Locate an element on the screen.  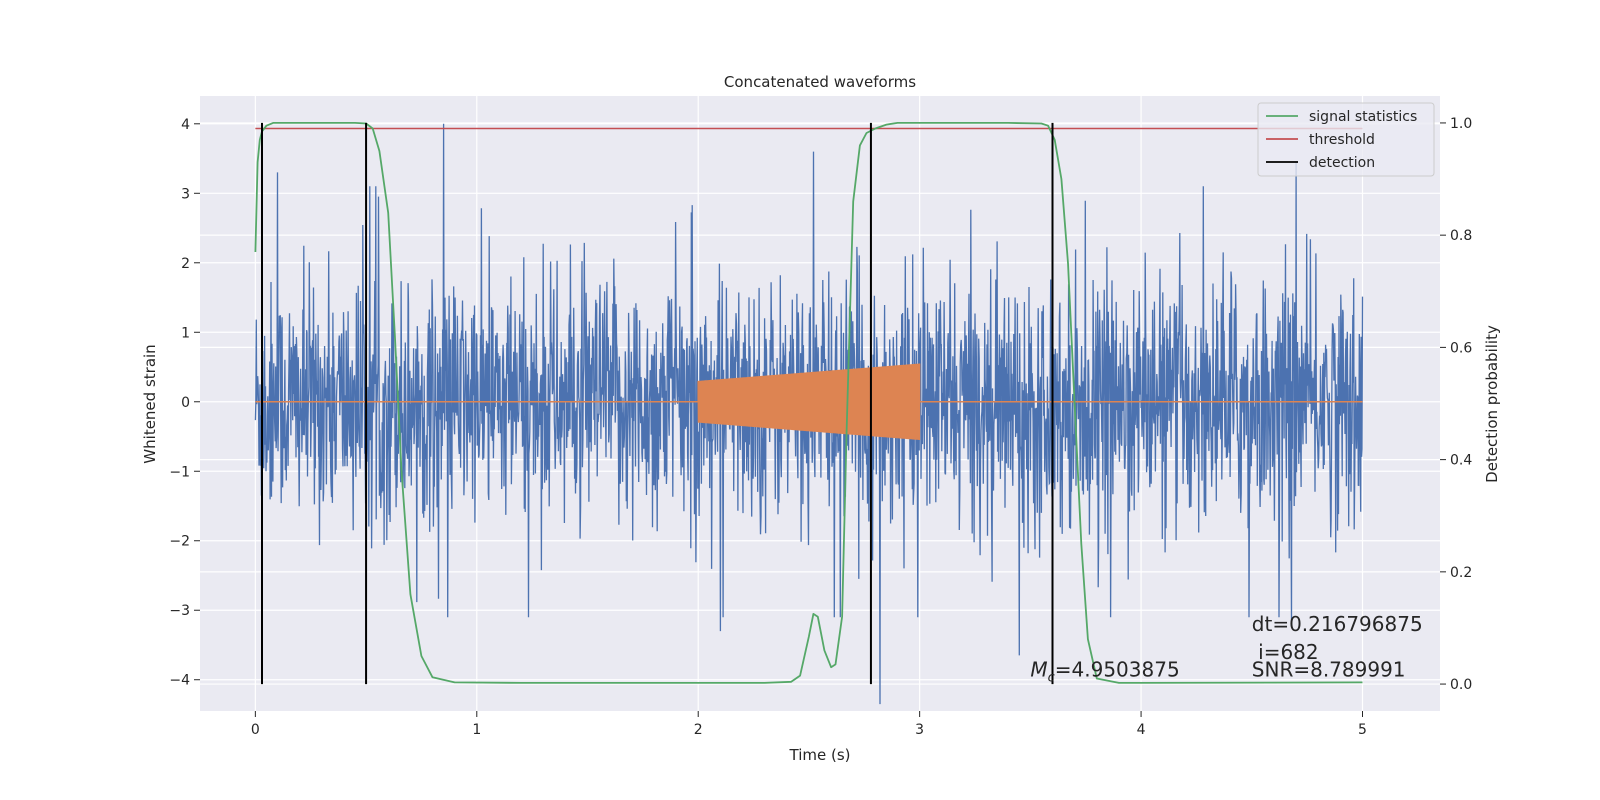
annotation-chirp-mass-value: =4.9503875 is located at coordinates (1117, 669).